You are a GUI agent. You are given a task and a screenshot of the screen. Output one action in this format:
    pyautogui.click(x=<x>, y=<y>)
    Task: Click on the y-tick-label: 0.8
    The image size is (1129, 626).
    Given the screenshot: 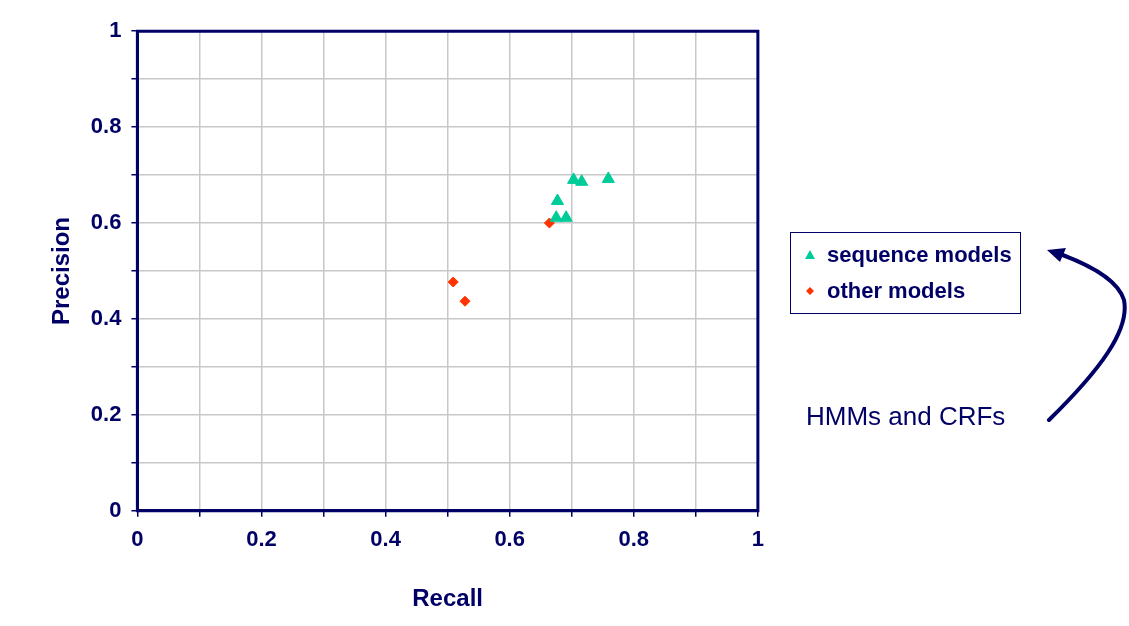 What is the action you would take?
    pyautogui.click(x=106, y=126)
    